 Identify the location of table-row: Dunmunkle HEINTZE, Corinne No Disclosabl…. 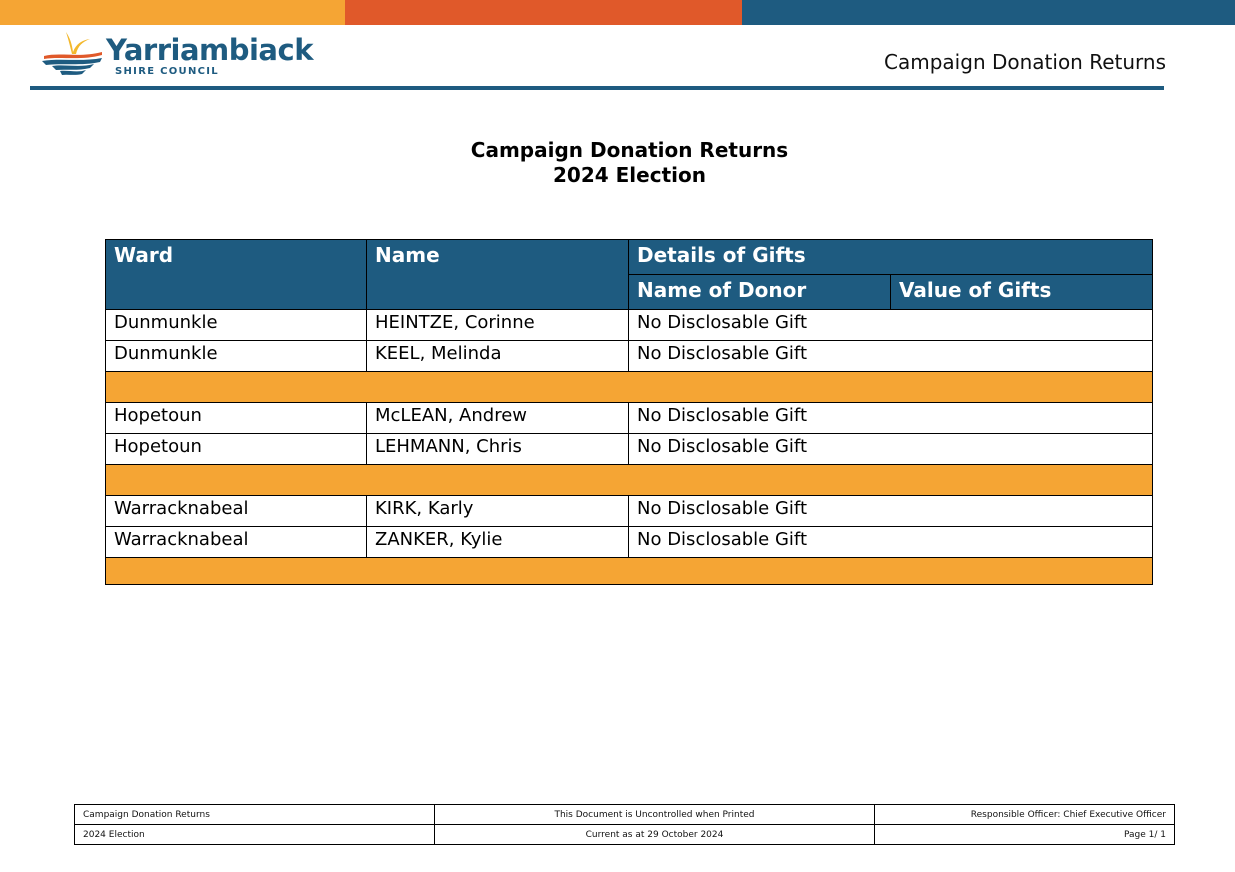
(629, 325).